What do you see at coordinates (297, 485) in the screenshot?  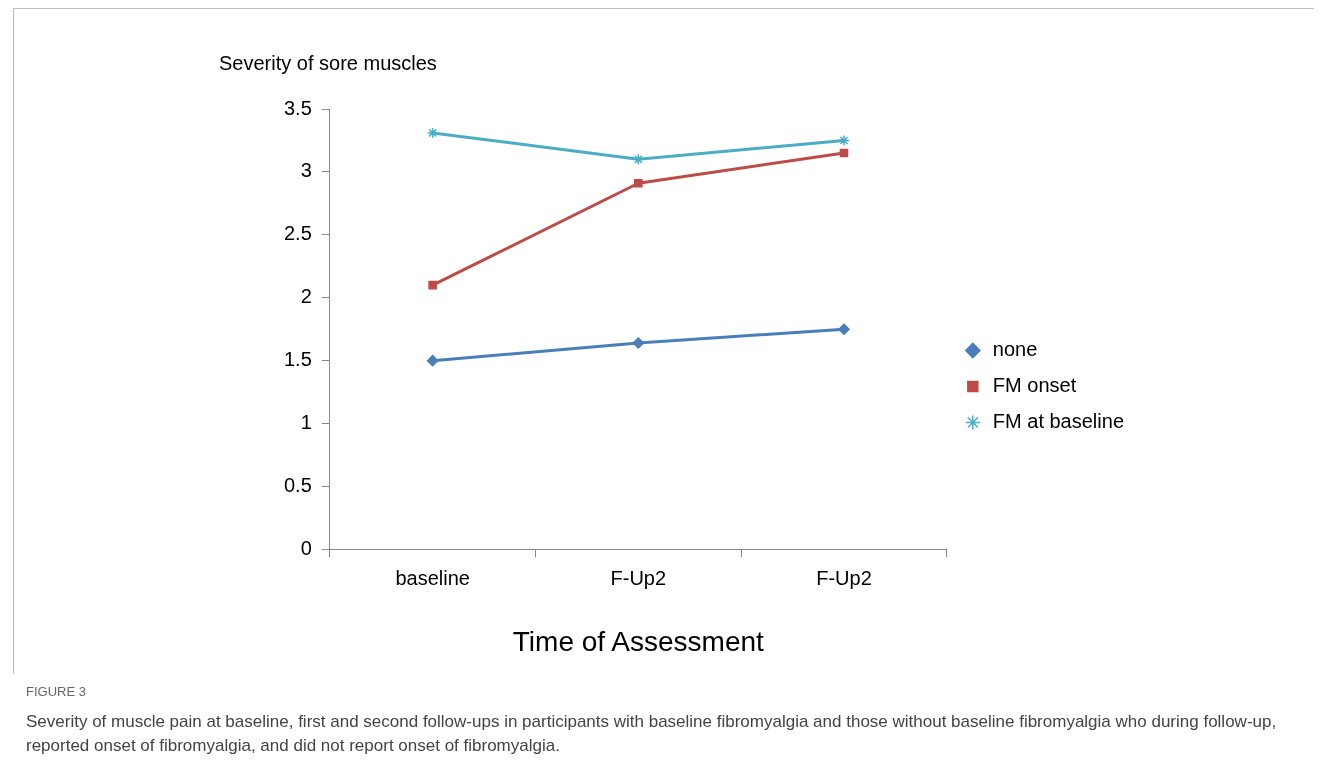 I see `y-tick-label: 0.5` at bounding box center [297, 485].